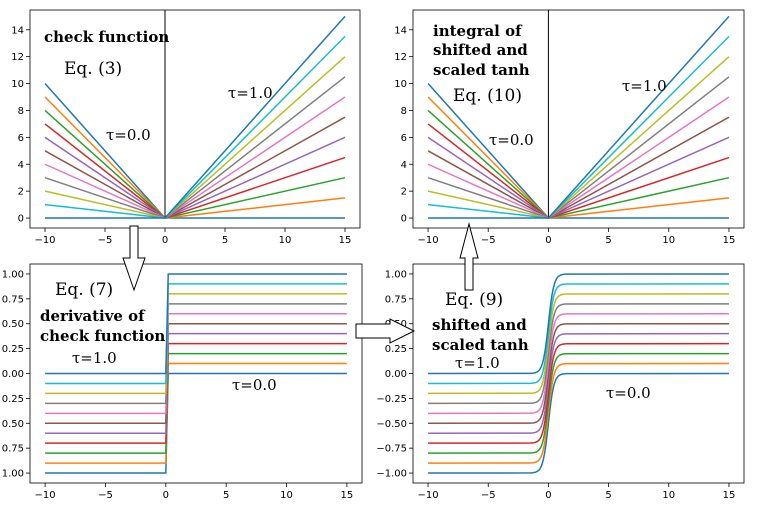  Describe the element at coordinates (391, 474) in the screenshot. I see `y-tick-label: −1.00` at that location.